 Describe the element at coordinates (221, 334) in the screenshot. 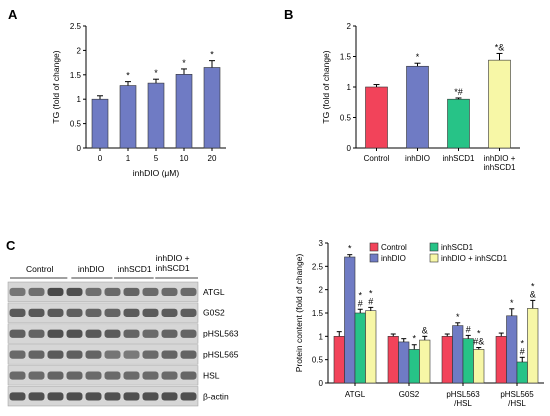

I see `blot-band-label: pHSL563` at that location.